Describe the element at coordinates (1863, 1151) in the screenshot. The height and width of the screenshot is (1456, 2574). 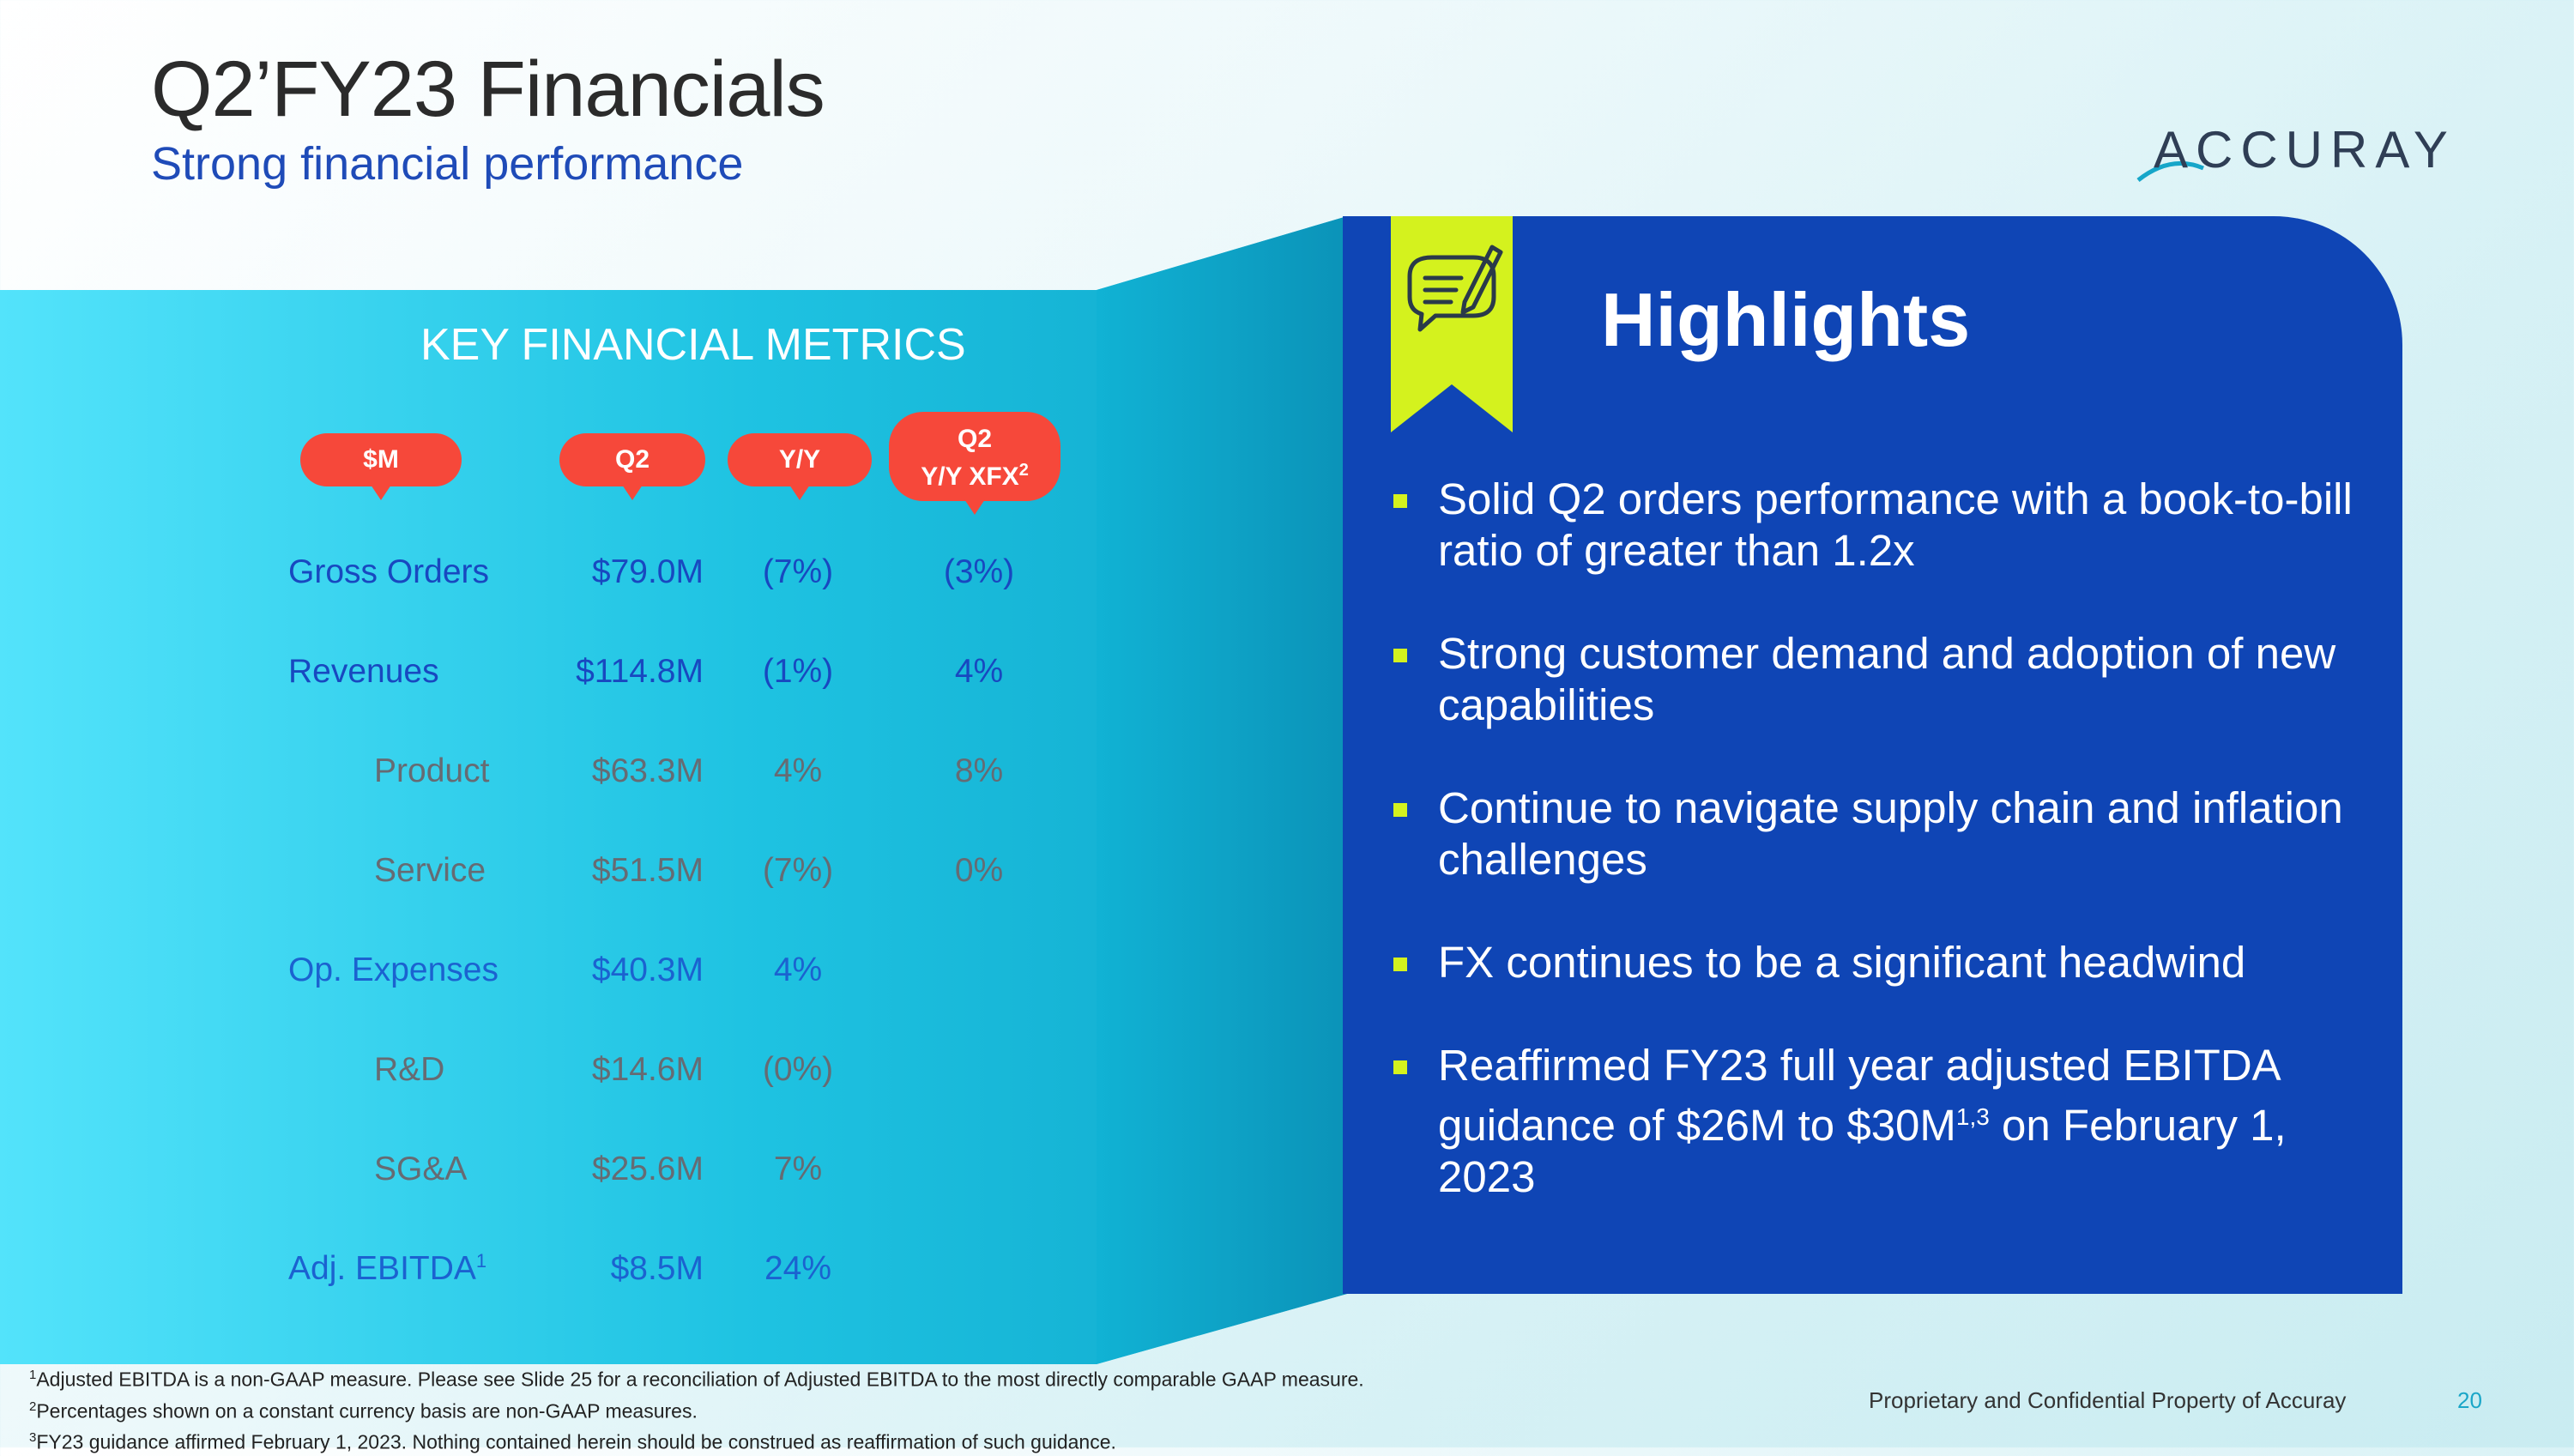
I see `list-item-text-post: on February 1, 2023` at that location.